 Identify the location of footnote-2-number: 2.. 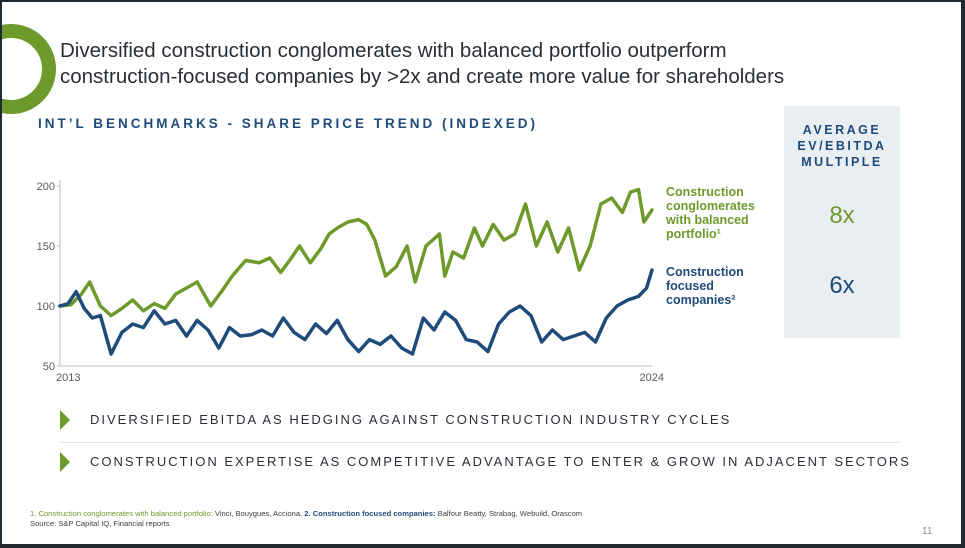
(307, 513).